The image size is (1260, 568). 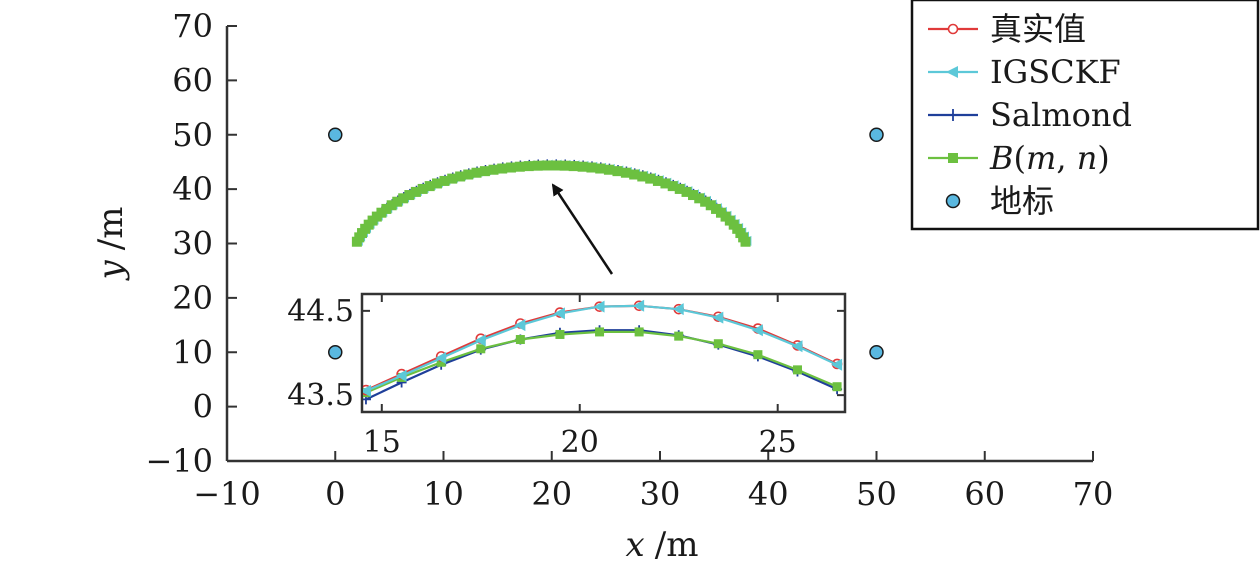 I want to click on zoom-arrow, so click(x=582, y=229).